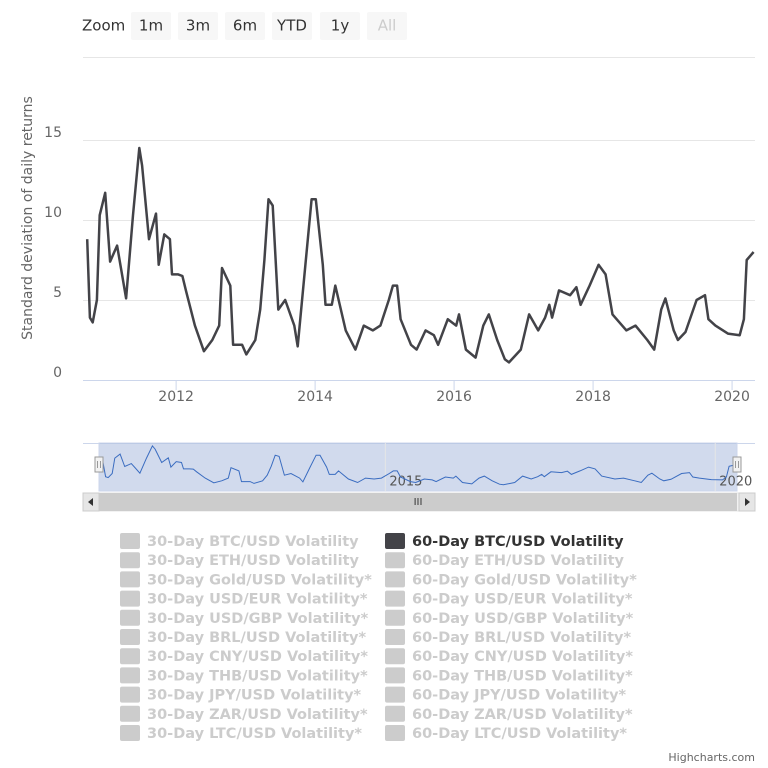  Describe the element at coordinates (90, 502) in the screenshot. I see `left-arrow` at that location.